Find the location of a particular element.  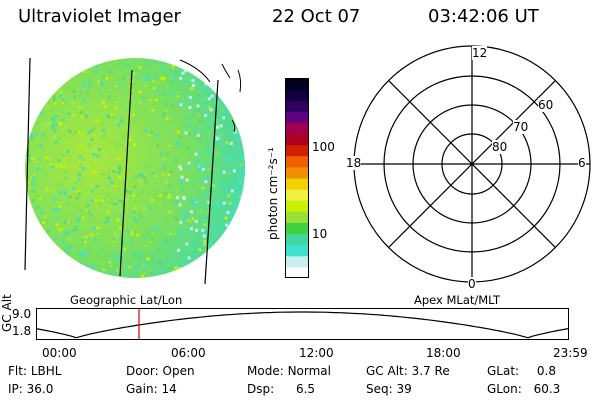

mlt-label-6: 6 is located at coordinates (582, 163).